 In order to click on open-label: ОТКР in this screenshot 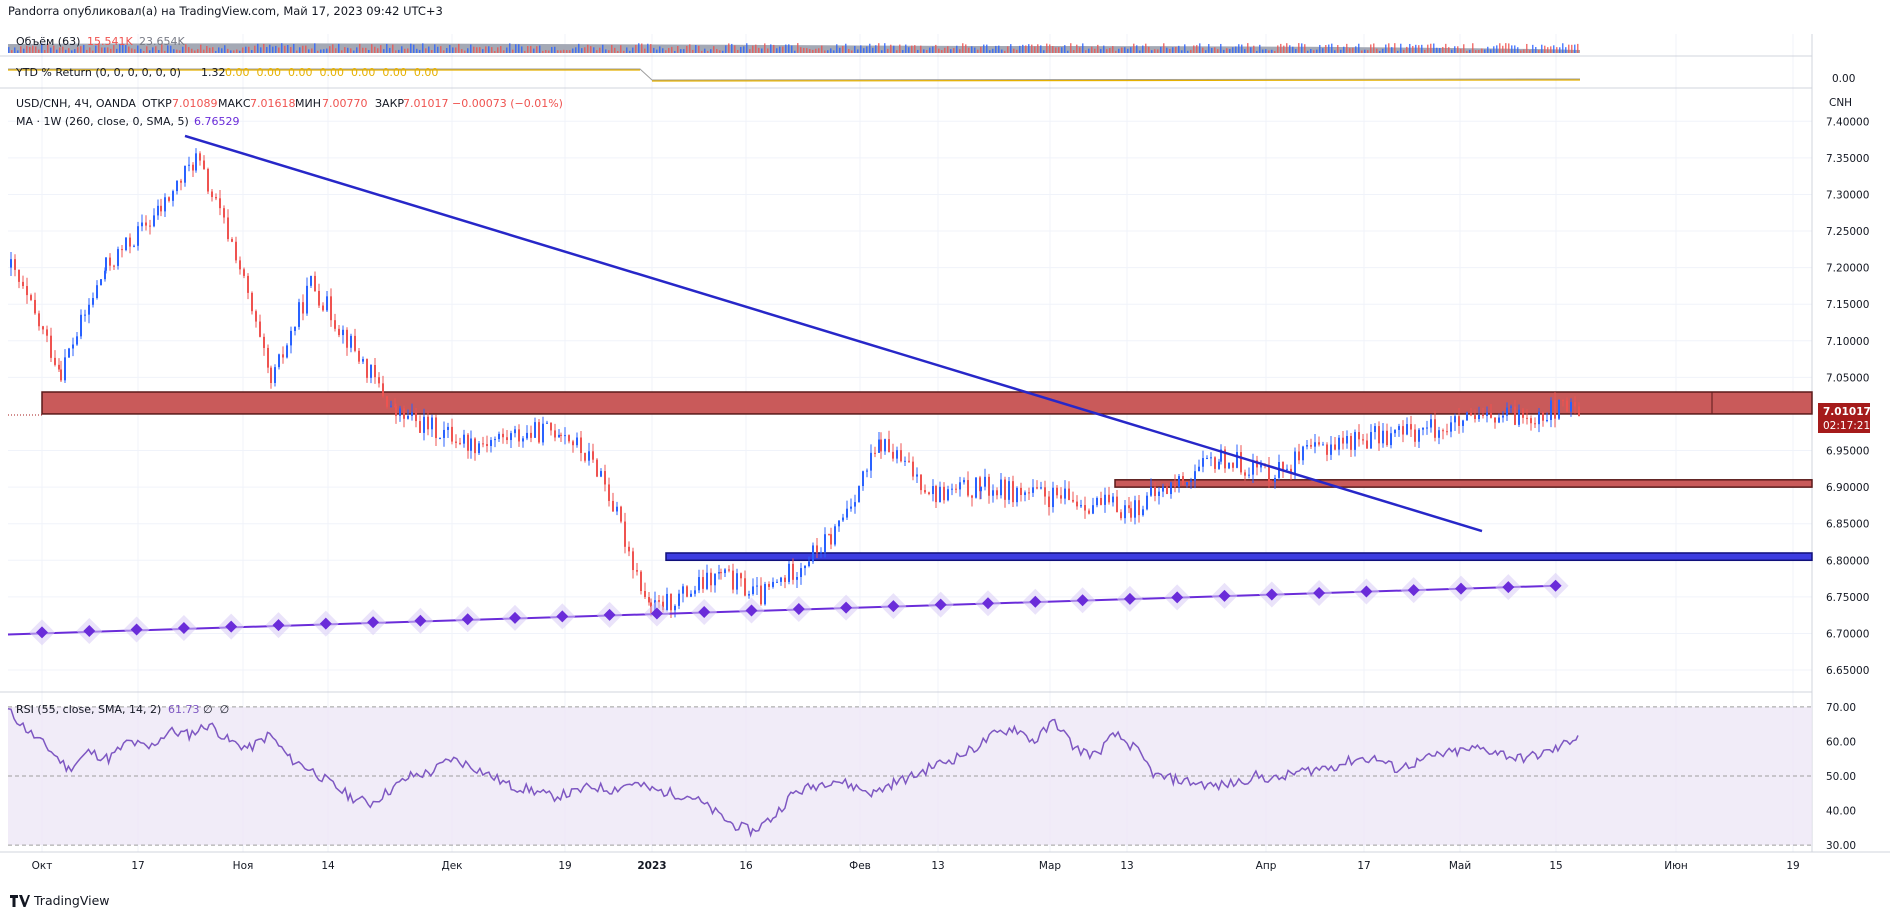, I will do `click(157, 103)`.